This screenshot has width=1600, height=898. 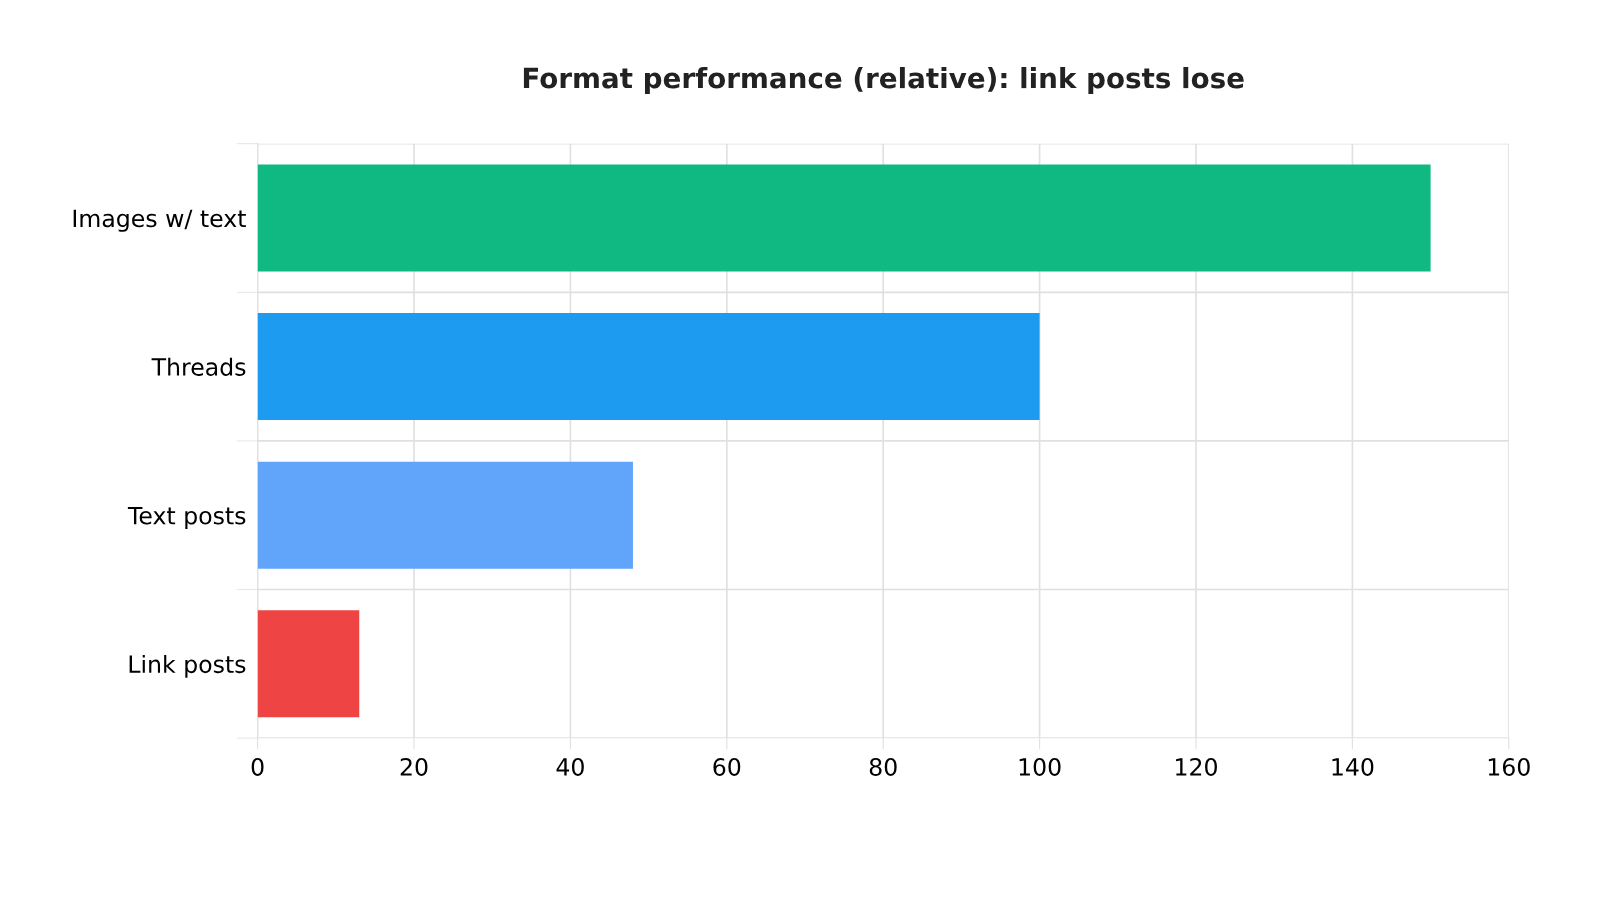 I want to click on y-tick-label: Images w/ text, so click(x=159, y=220).